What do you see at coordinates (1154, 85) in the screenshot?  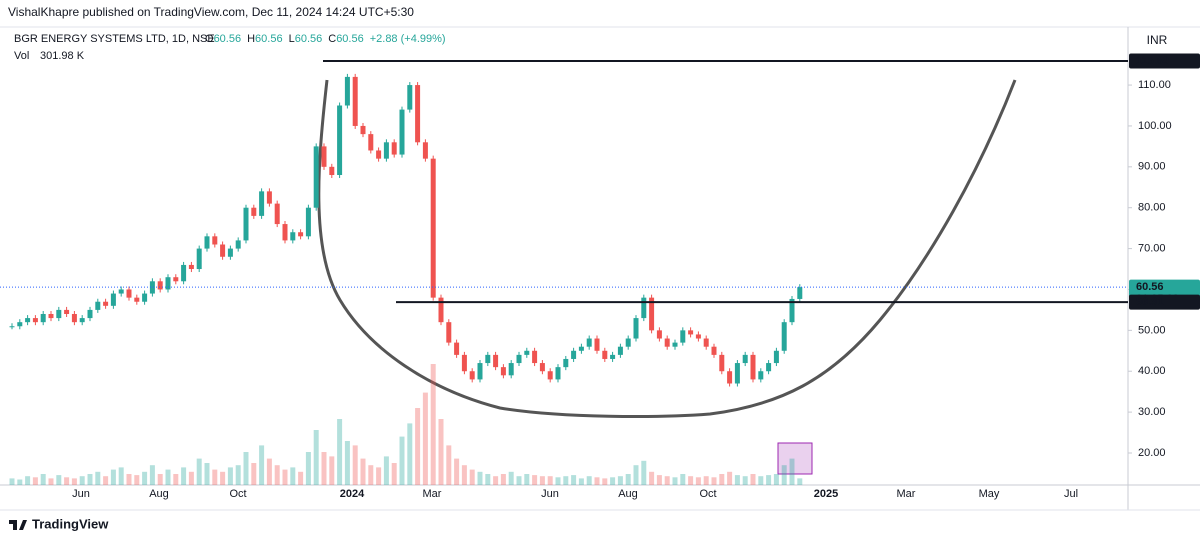 I see `y-tick-label: 110.00` at bounding box center [1154, 85].